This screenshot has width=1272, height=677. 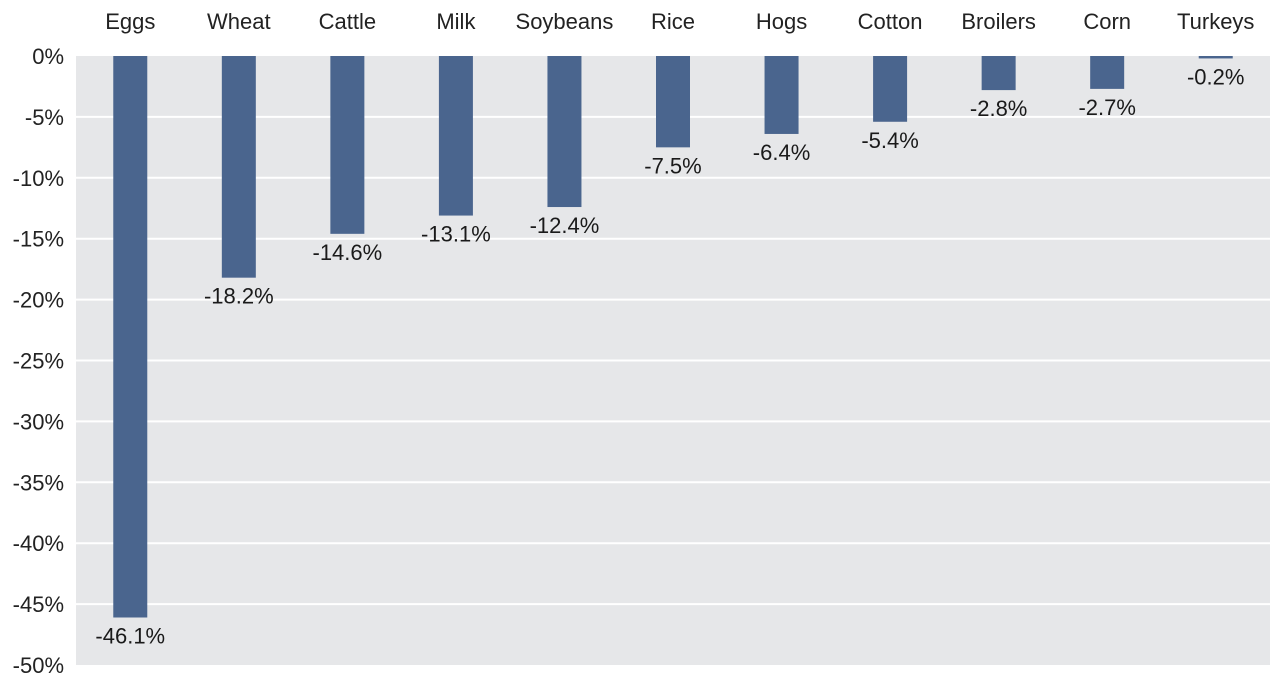 I want to click on category-label: Turkeys, so click(x=1215, y=21).